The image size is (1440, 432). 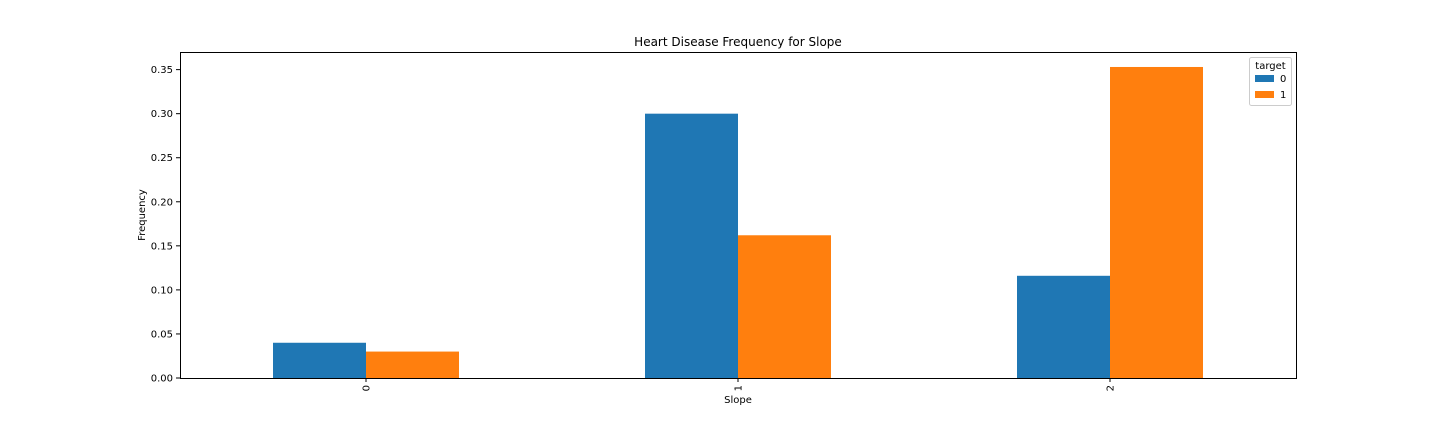 What do you see at coordinates (162, 70) in the screenshot?
I see `y-tick-label: 0.35` at bounding box center [162, 70].